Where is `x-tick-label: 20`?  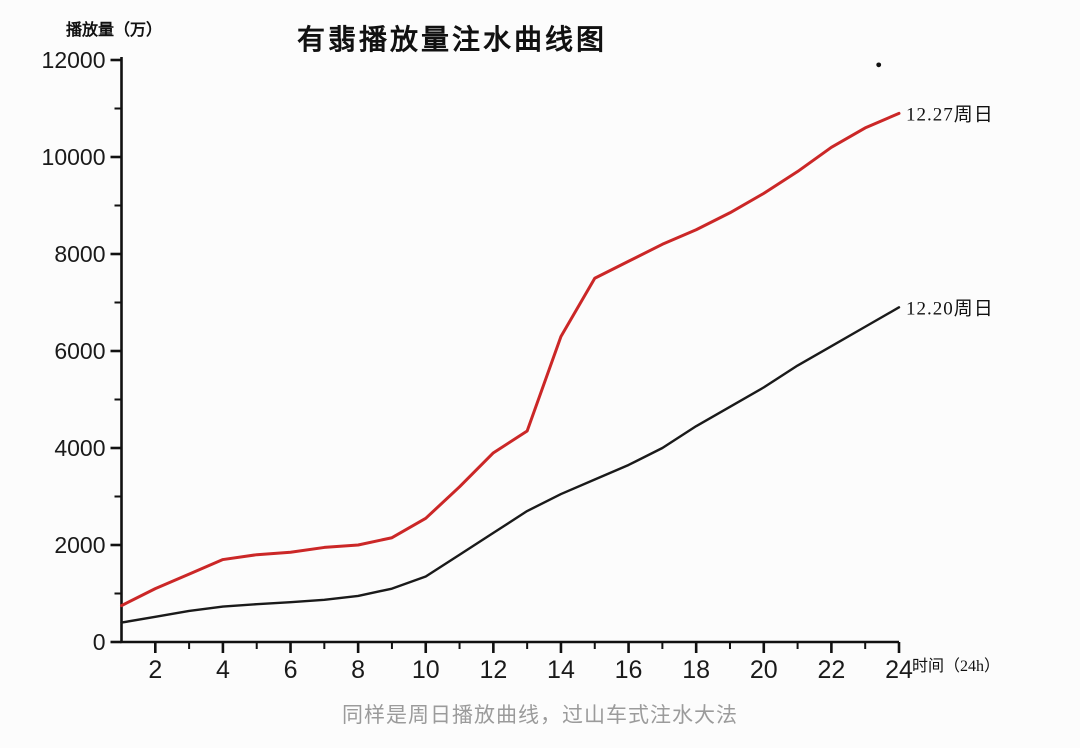
x-tick-label: 20 is located at coordinates (764, 670).